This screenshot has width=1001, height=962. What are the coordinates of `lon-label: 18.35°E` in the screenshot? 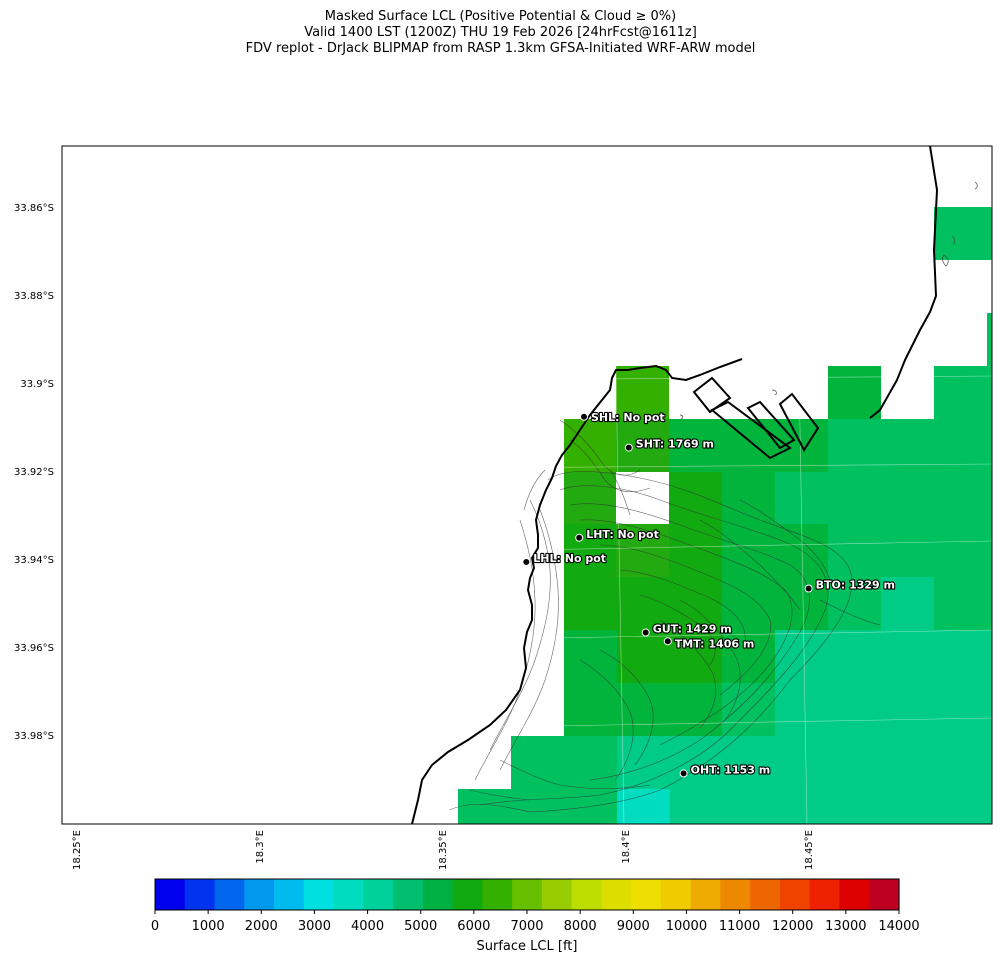 It's located at (443, 850).